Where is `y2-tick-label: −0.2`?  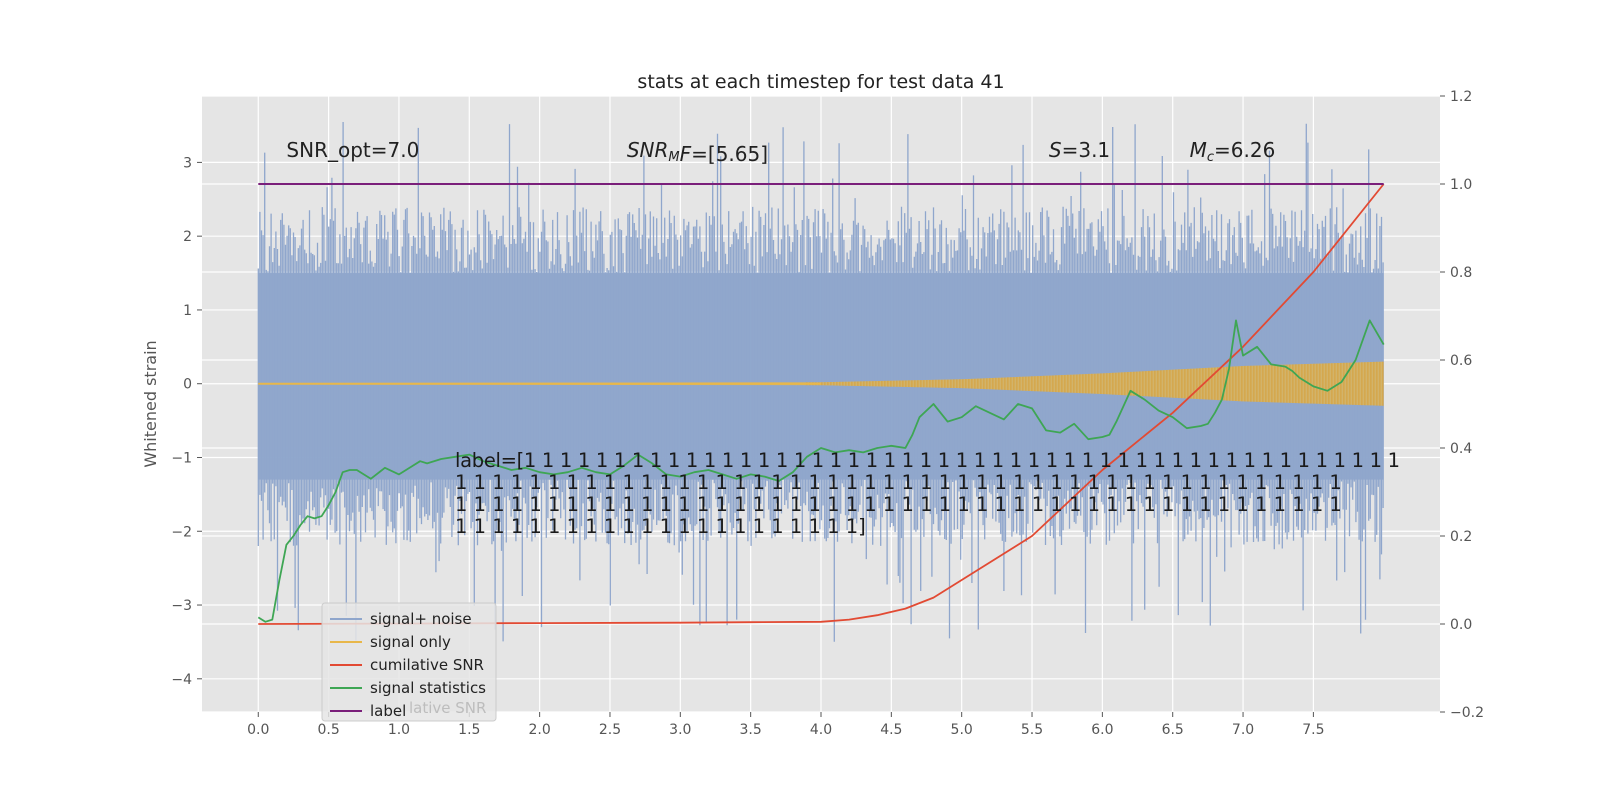 y2-tick-label: −0.2 is located at coordinates (1467, 713).